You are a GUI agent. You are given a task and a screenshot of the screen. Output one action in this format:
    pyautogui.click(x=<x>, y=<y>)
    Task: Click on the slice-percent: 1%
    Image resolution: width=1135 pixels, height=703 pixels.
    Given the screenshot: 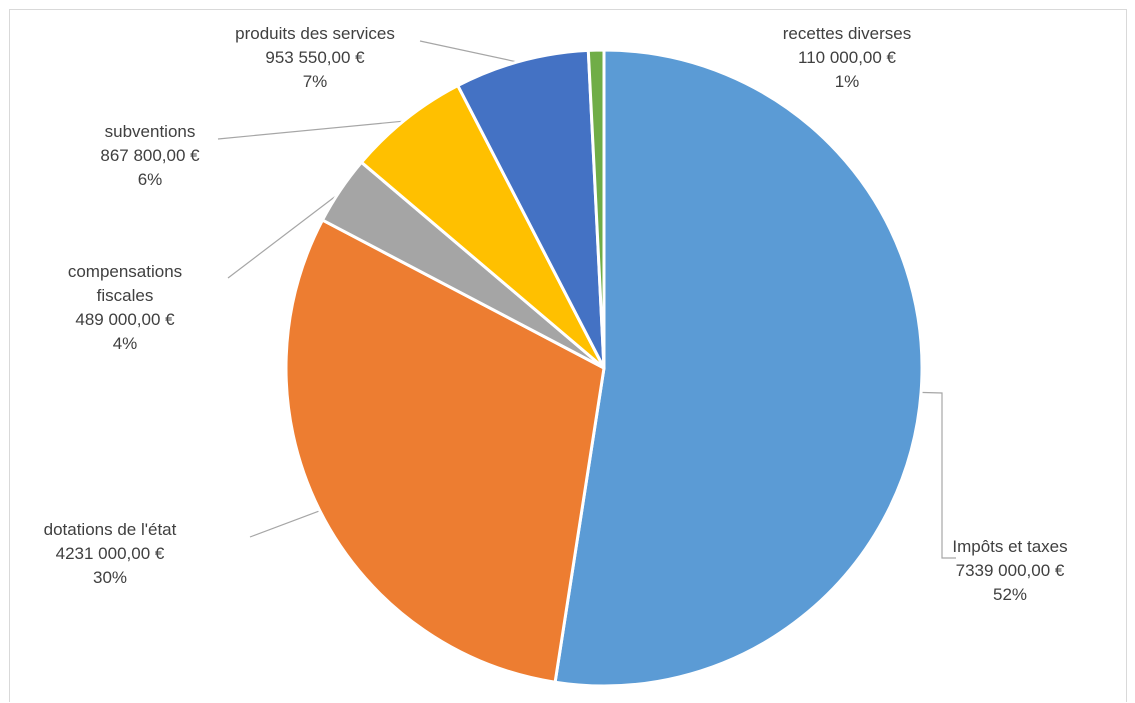 What is the action you would take?
    pyautogui.click(x=847, y=81)
    